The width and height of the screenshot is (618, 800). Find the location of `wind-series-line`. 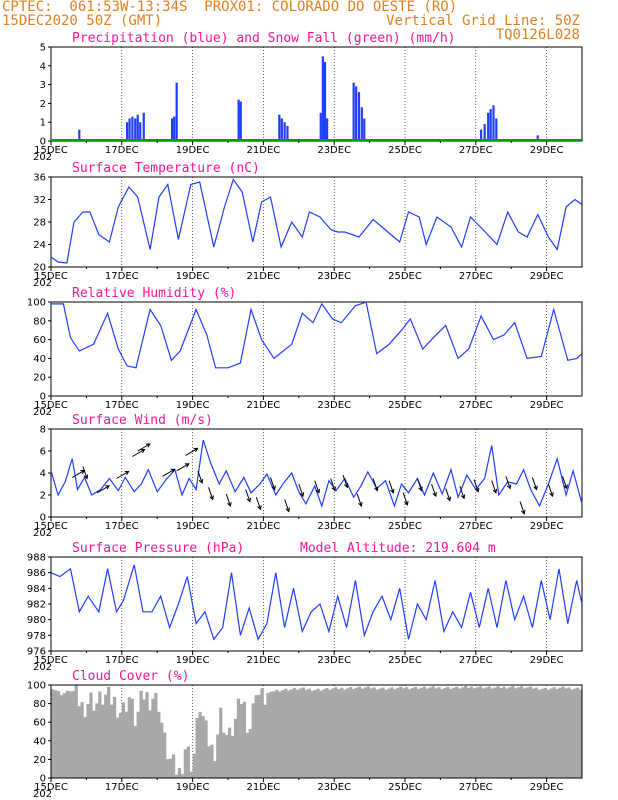

wind-series-line is located at coordinates (316, 473).